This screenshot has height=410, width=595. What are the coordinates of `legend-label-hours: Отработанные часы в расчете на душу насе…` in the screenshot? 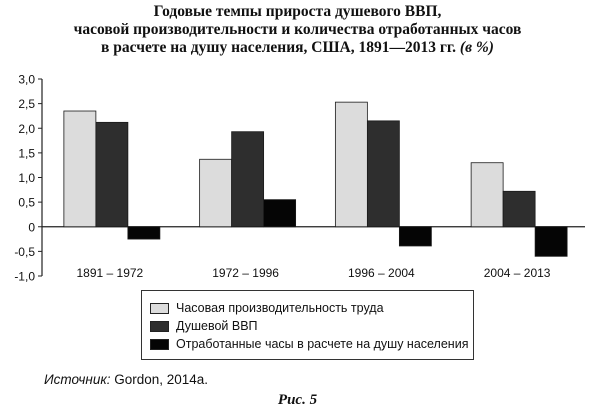 It's located at (322, 344).